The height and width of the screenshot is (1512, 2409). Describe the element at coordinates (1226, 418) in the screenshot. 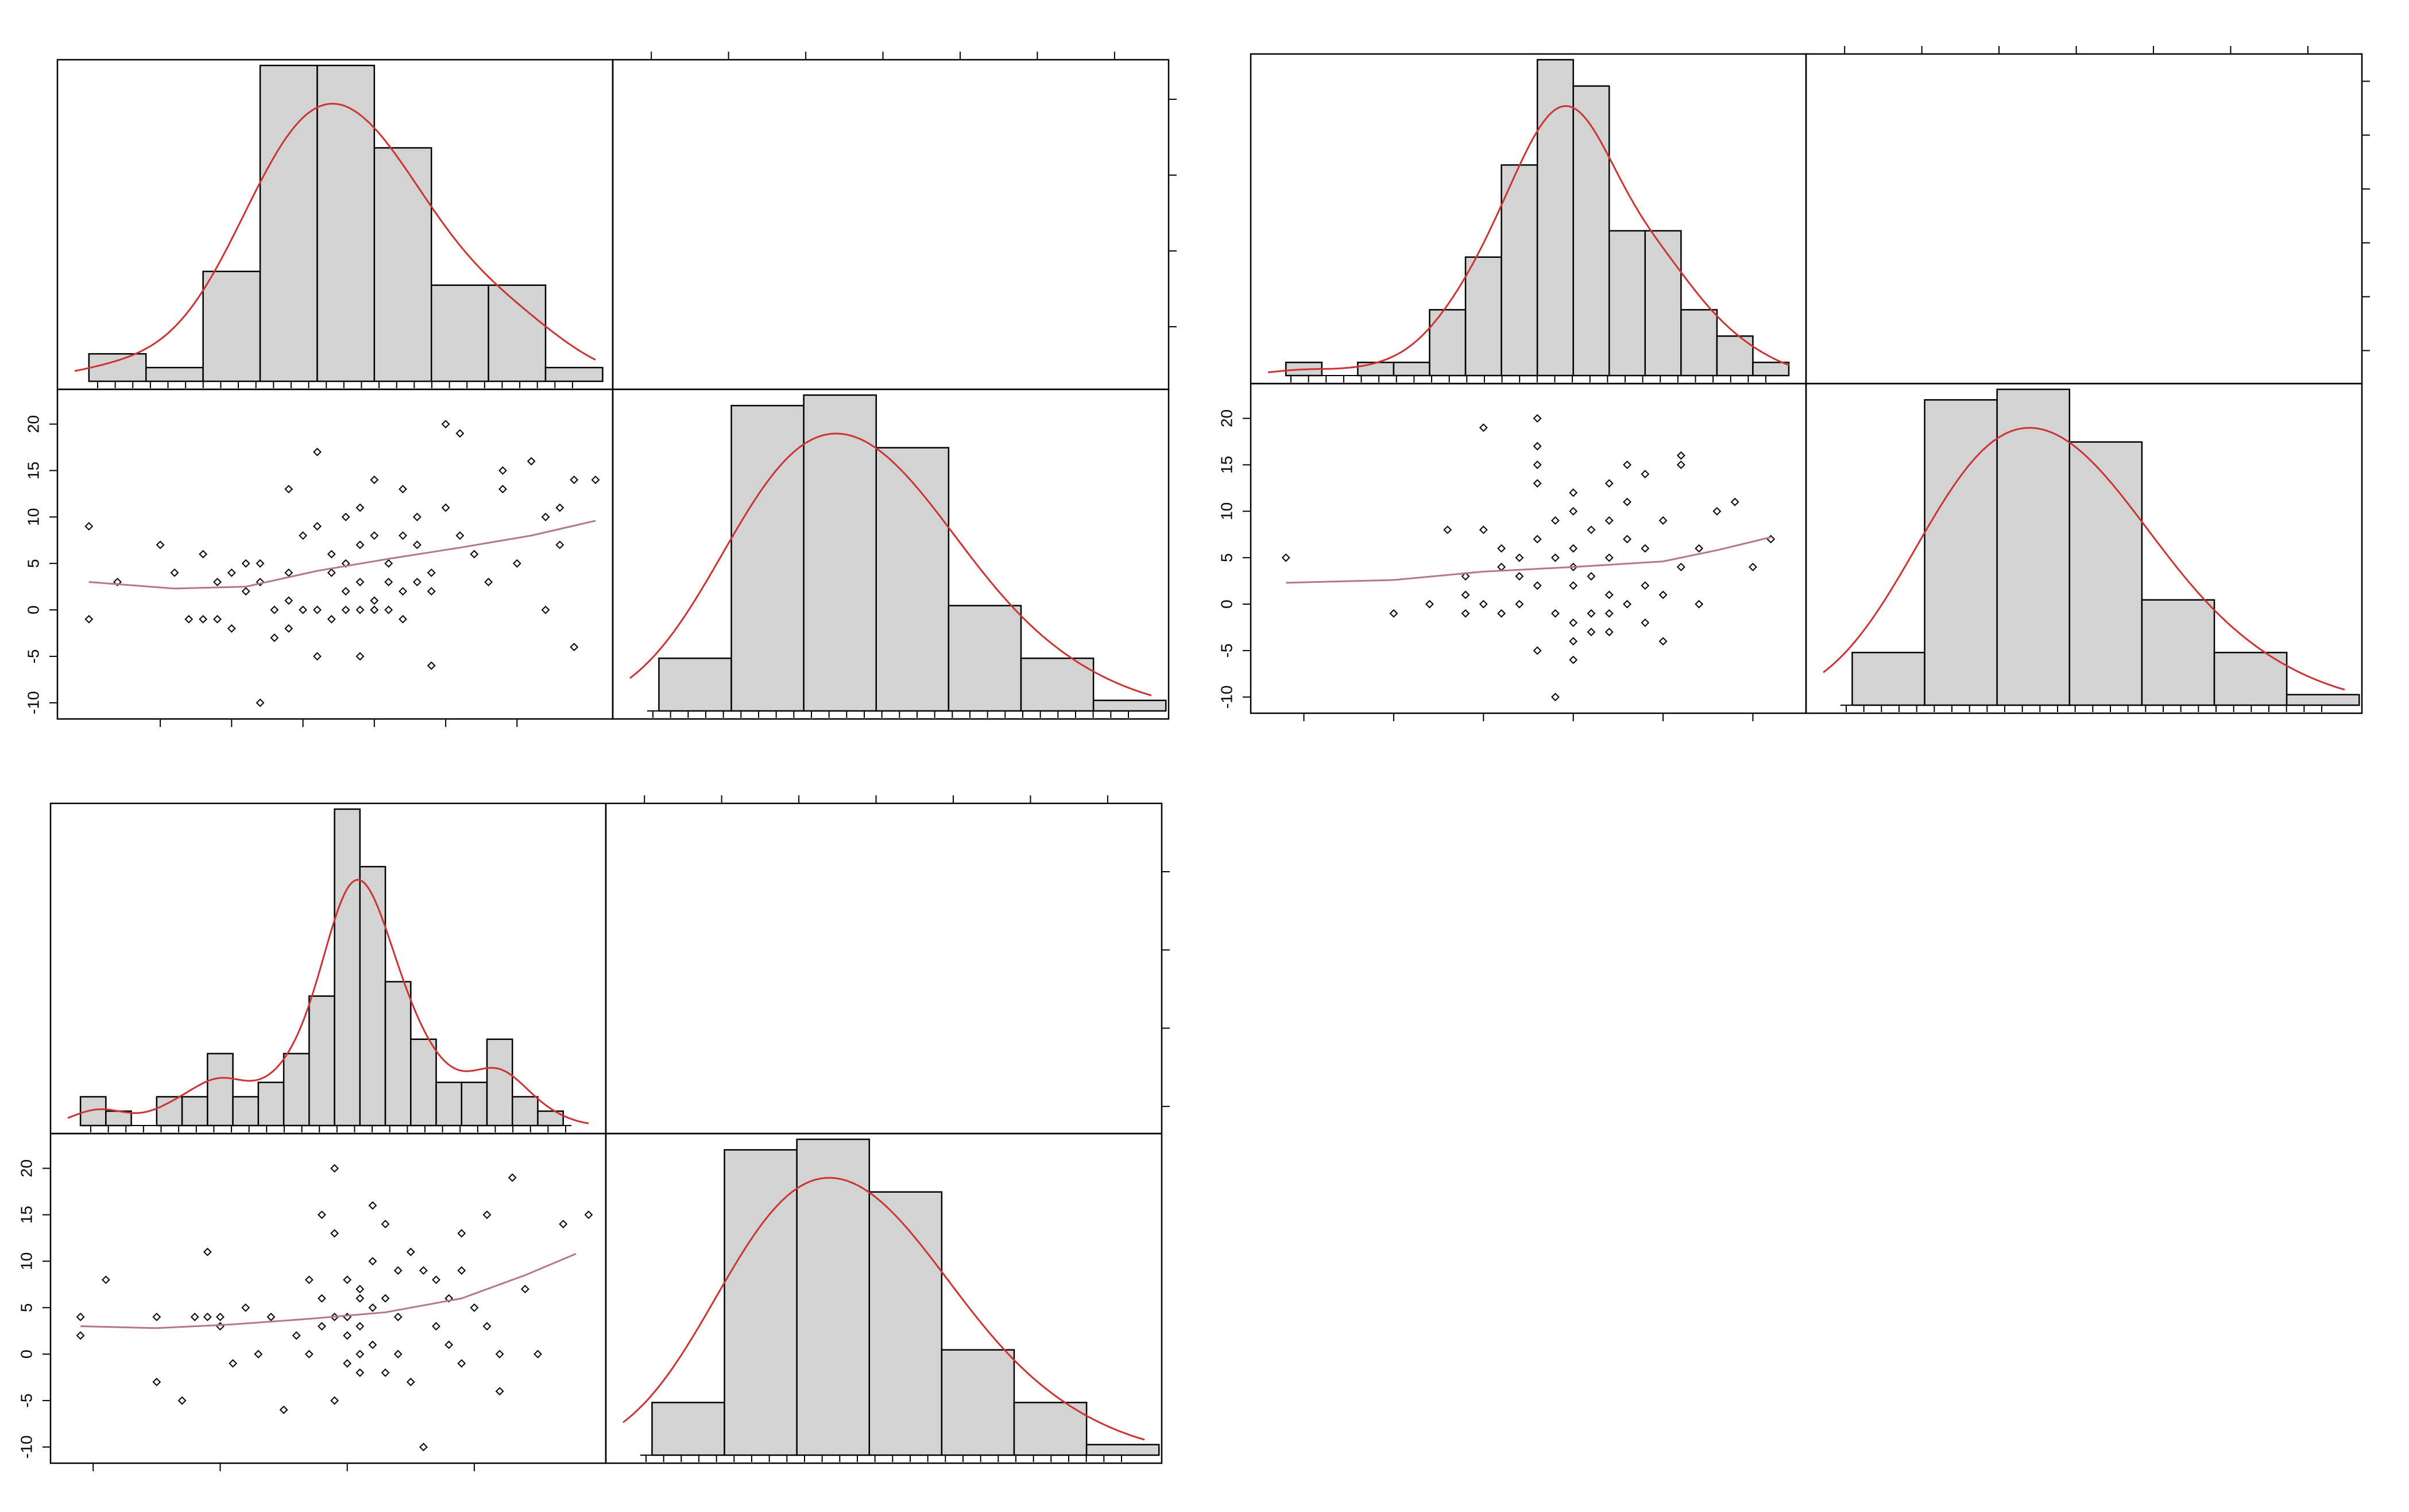

I see `left-axis-label-1-0: 20` at that location.